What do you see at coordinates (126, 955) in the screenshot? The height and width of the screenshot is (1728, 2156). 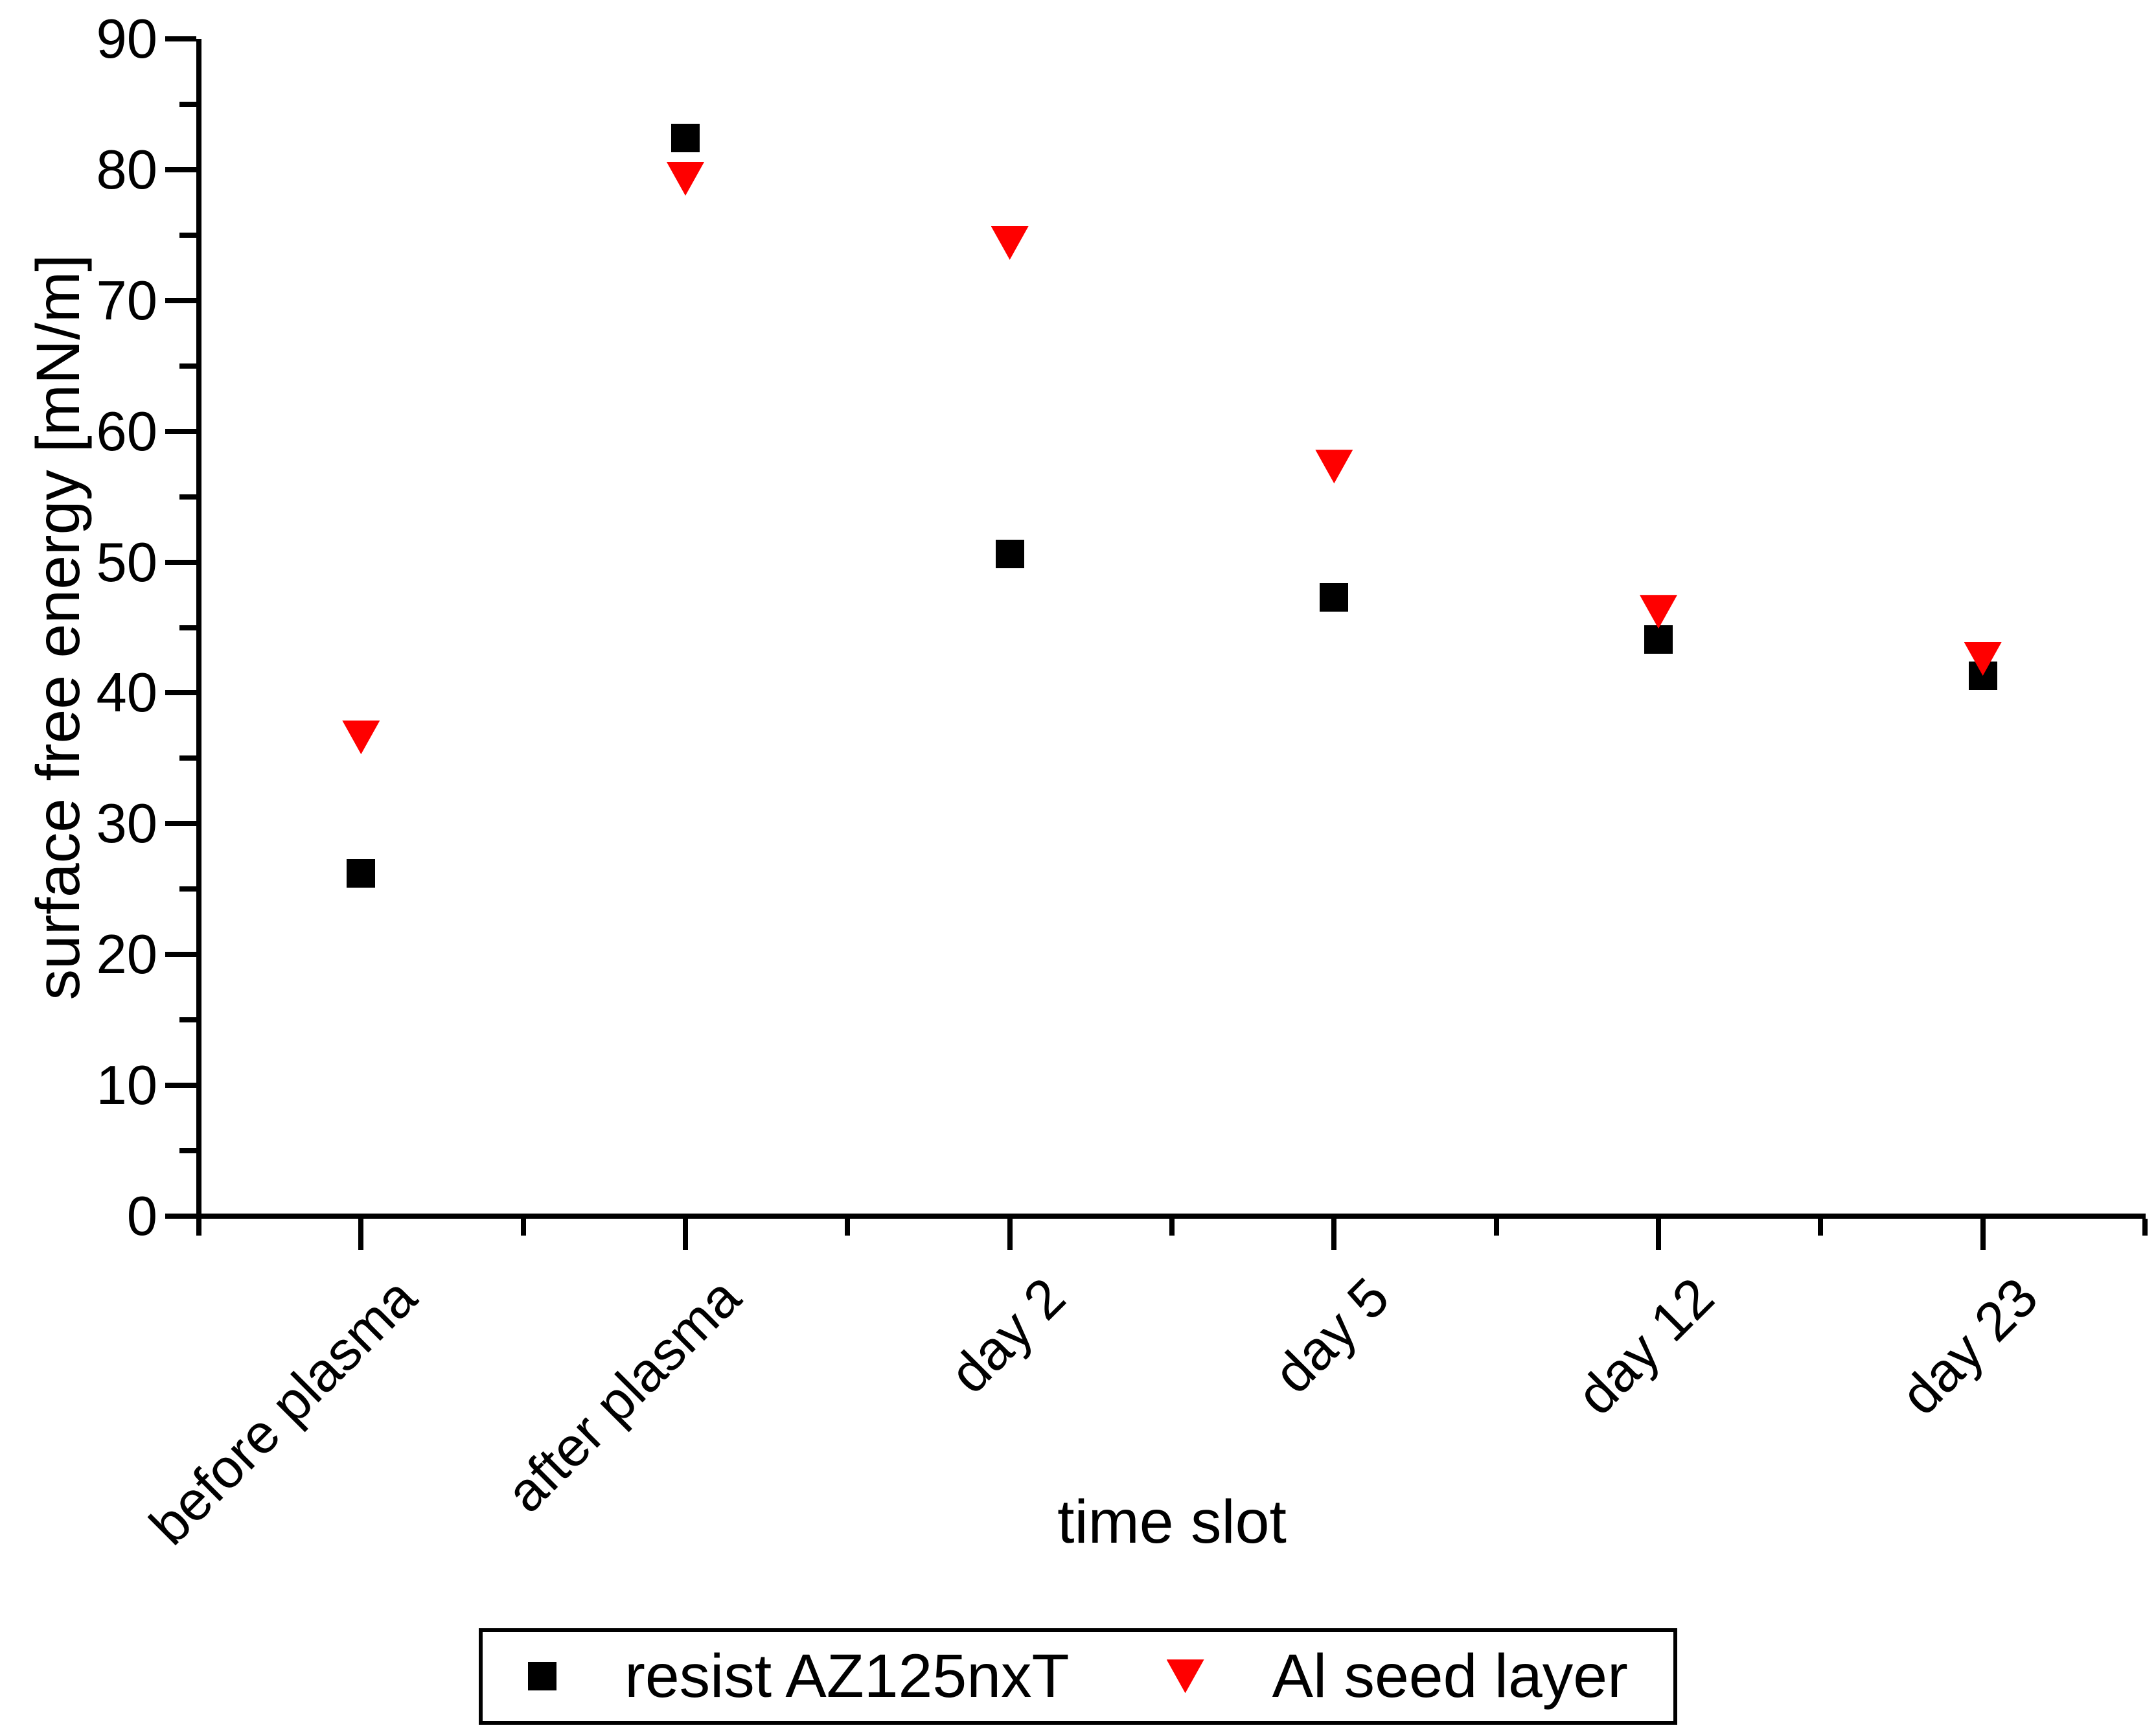 I see `y-axis-tick-label: 20` at bounding box center [126, 955].